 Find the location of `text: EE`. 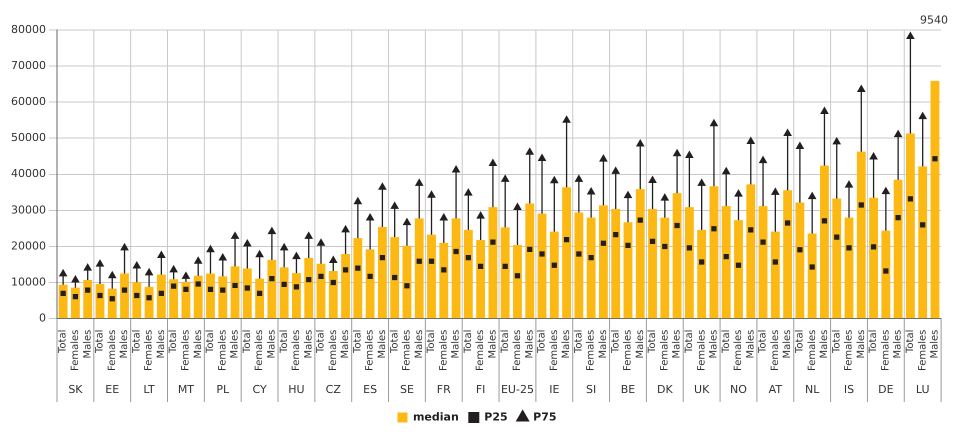

text: EE is located at coordinates (112, 389).